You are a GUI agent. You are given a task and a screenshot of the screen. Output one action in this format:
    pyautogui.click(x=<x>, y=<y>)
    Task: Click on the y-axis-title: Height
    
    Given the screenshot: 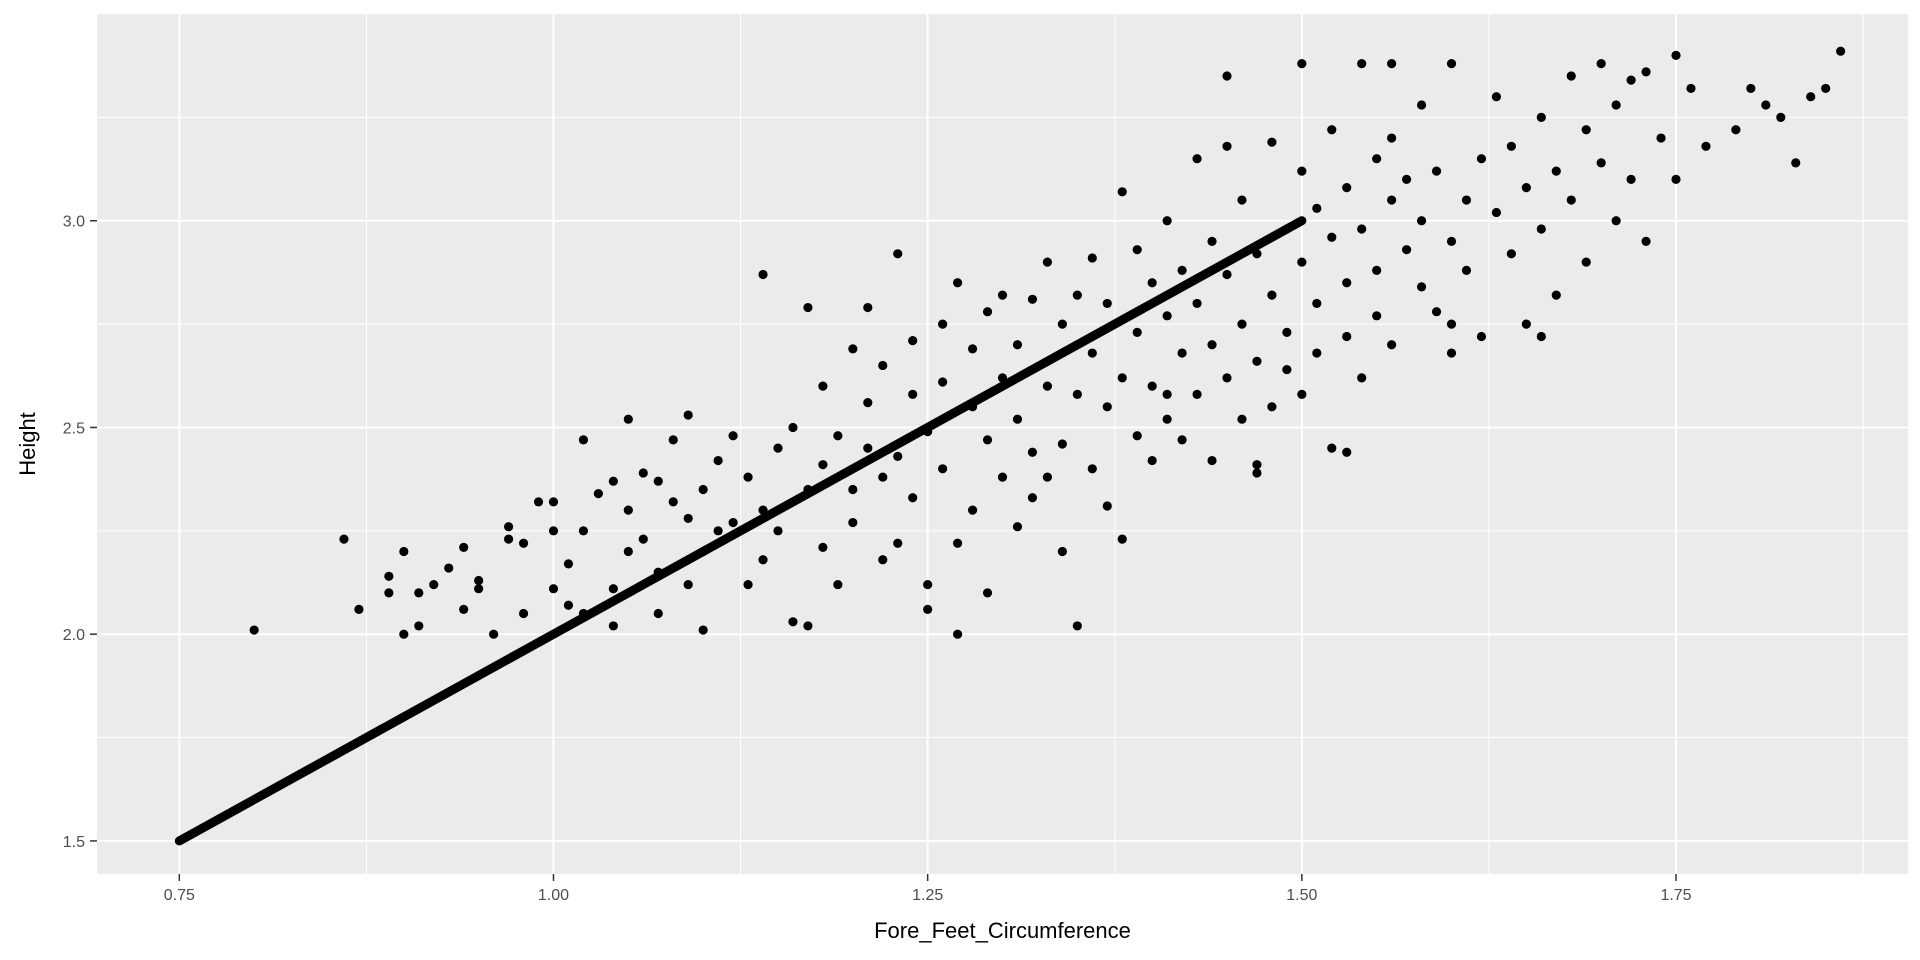 What is the action you would take?
    pyautogui.click(x=27, y=444)
    